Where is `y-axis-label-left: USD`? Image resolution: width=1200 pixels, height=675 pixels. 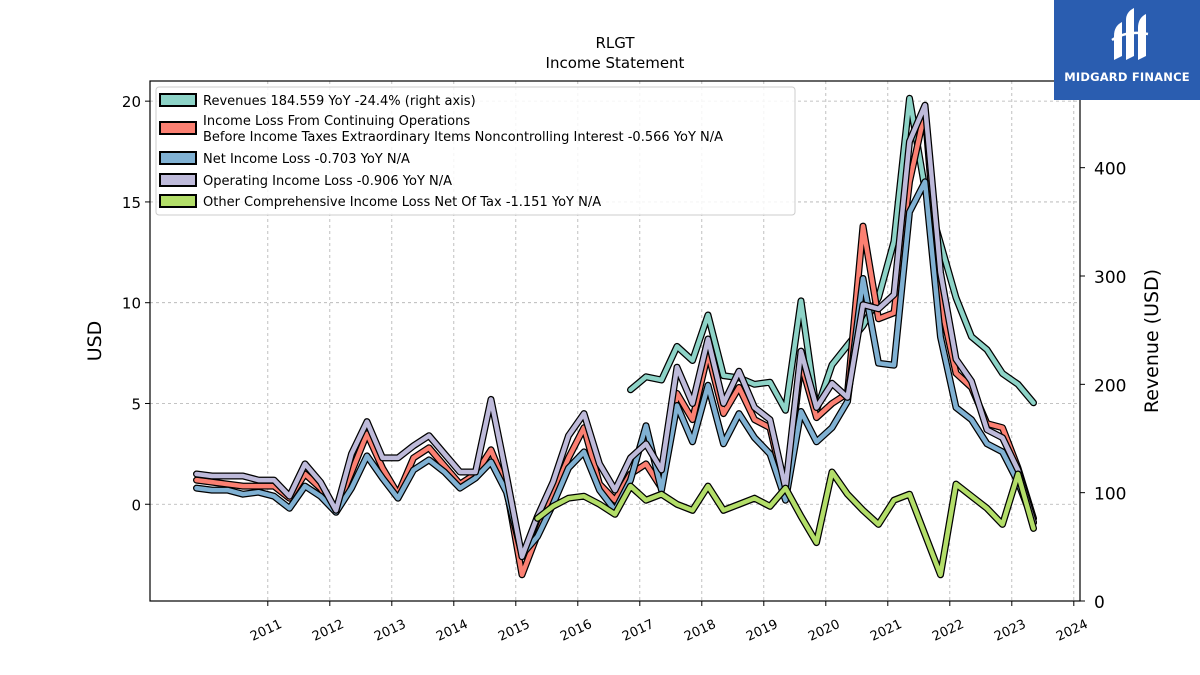 y-axis-label-left: USD is located at coordinates (95, 341).